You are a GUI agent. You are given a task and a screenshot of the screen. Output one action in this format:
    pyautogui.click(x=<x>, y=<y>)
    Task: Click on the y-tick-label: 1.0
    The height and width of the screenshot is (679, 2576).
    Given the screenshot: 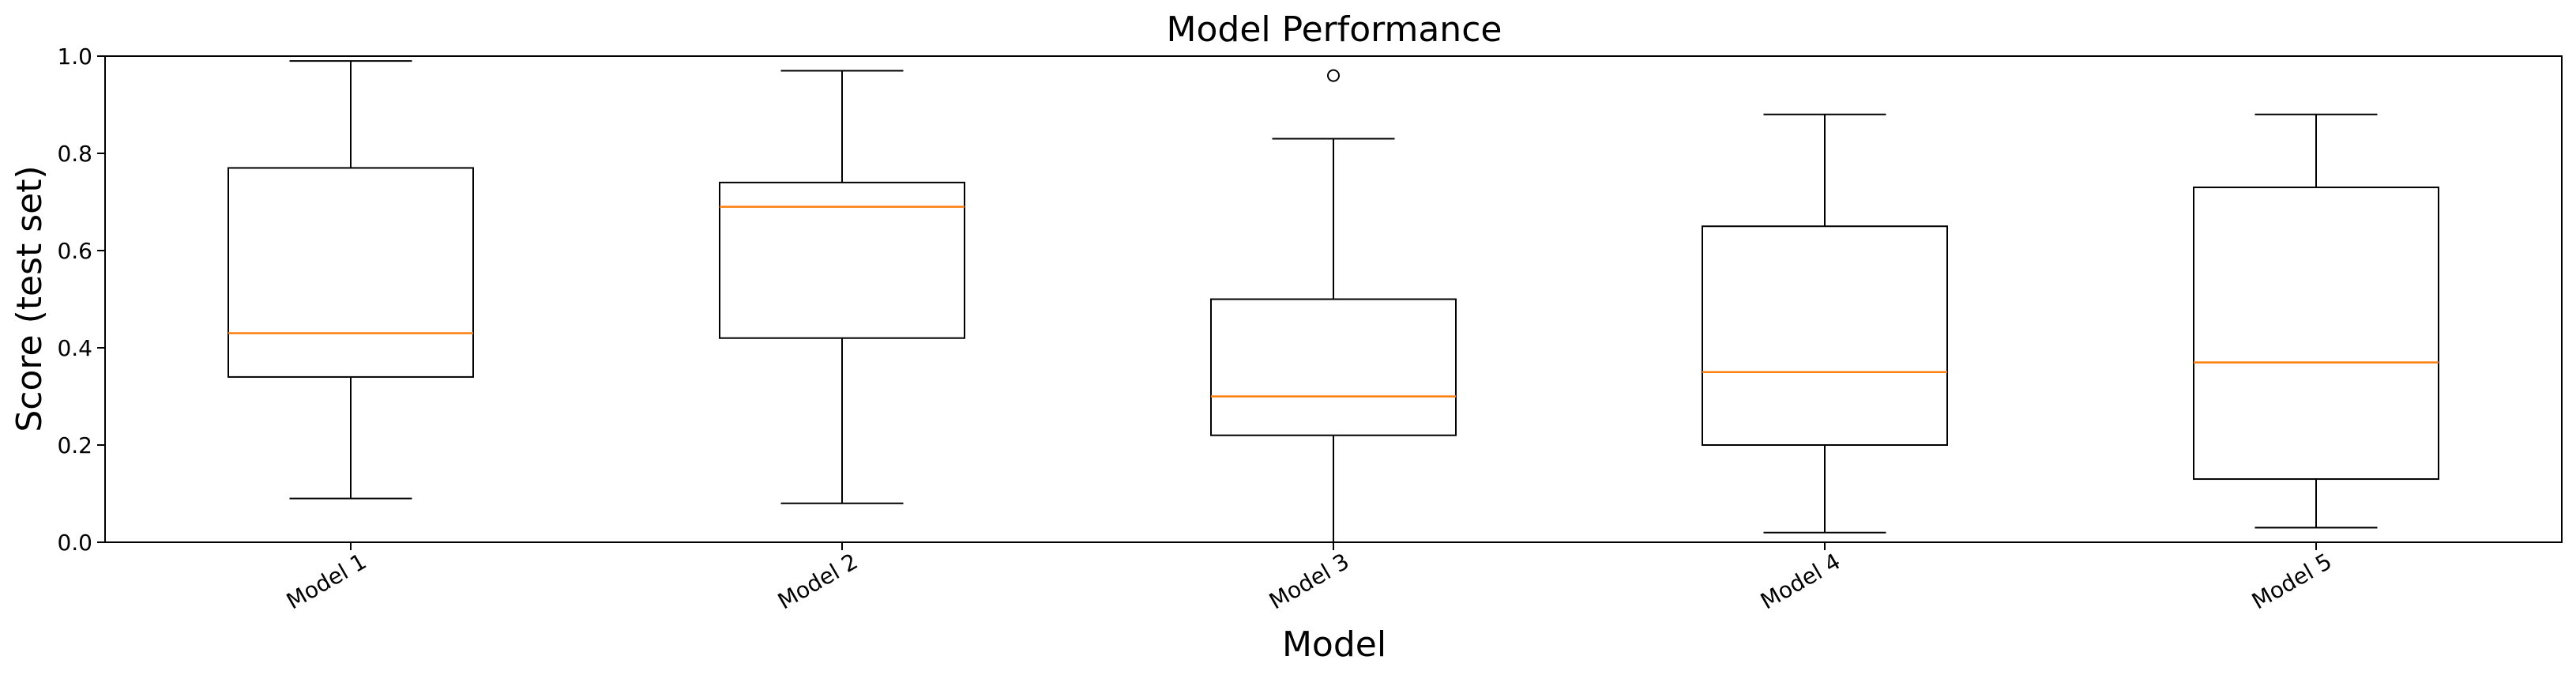 What is the action you would take?
    pyautogui.click(x=74, y=56)
    